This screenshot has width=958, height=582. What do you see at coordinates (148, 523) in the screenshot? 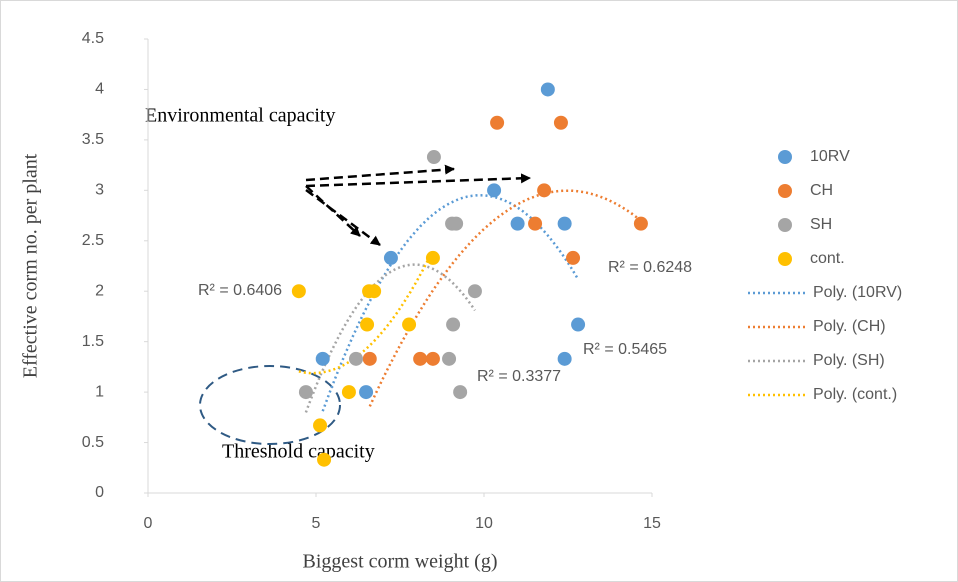
I see `x-tick-label: 0` at bounding box center [148, 523].